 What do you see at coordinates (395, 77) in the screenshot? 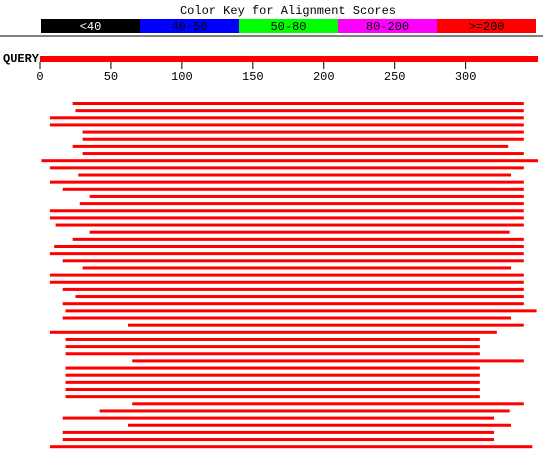
I see `x-tick-label: 250` at bounding box center [395, 77].